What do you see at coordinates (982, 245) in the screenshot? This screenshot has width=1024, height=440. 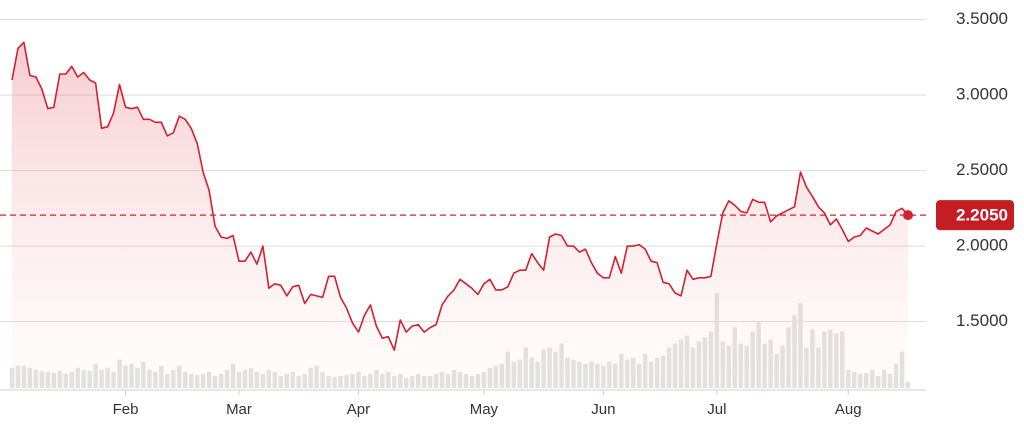 I see `y-tick-label: 2.0000` at bounding box center [982, 245].